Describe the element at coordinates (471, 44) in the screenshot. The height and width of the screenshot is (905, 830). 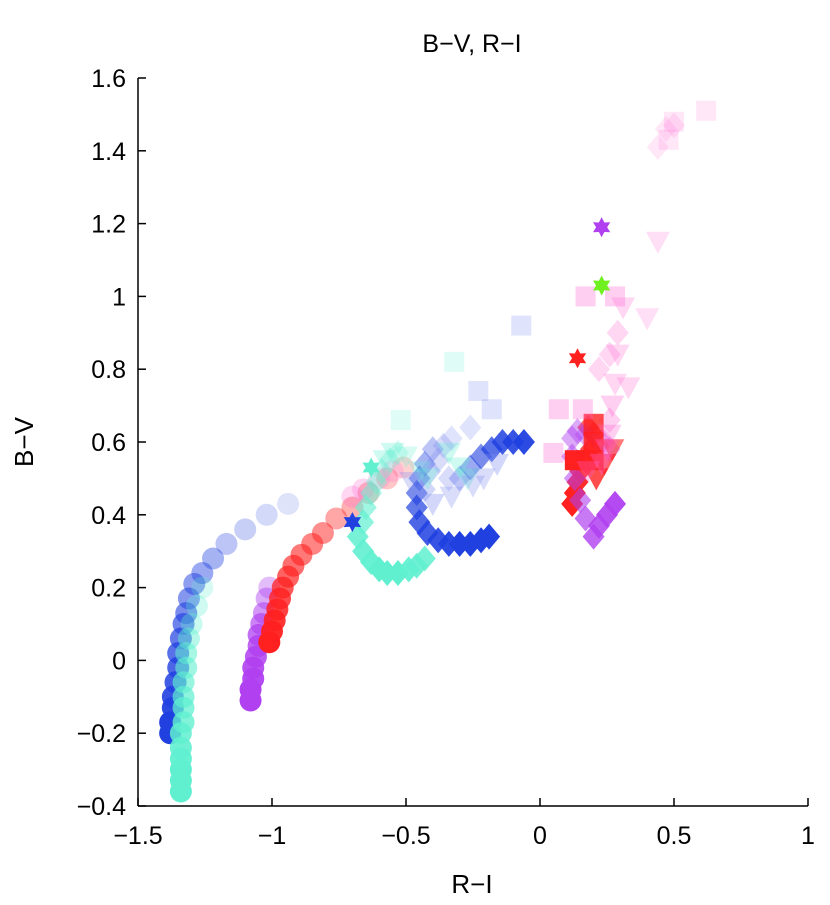
I see `chart-title: B−V, R−I` at that location.